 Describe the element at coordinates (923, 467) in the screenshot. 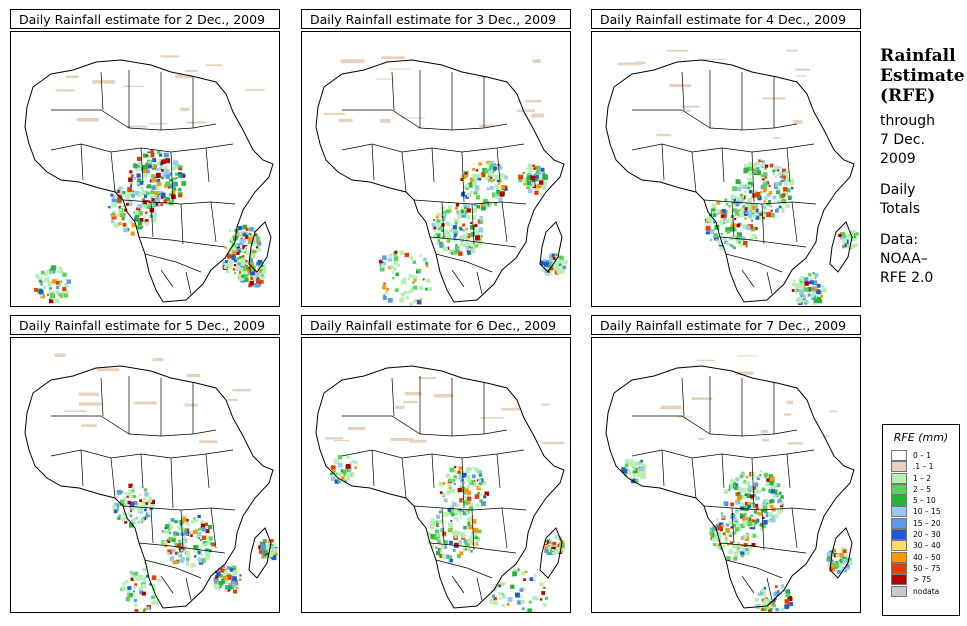

I see `legend-label: .1 – 1` at that location.